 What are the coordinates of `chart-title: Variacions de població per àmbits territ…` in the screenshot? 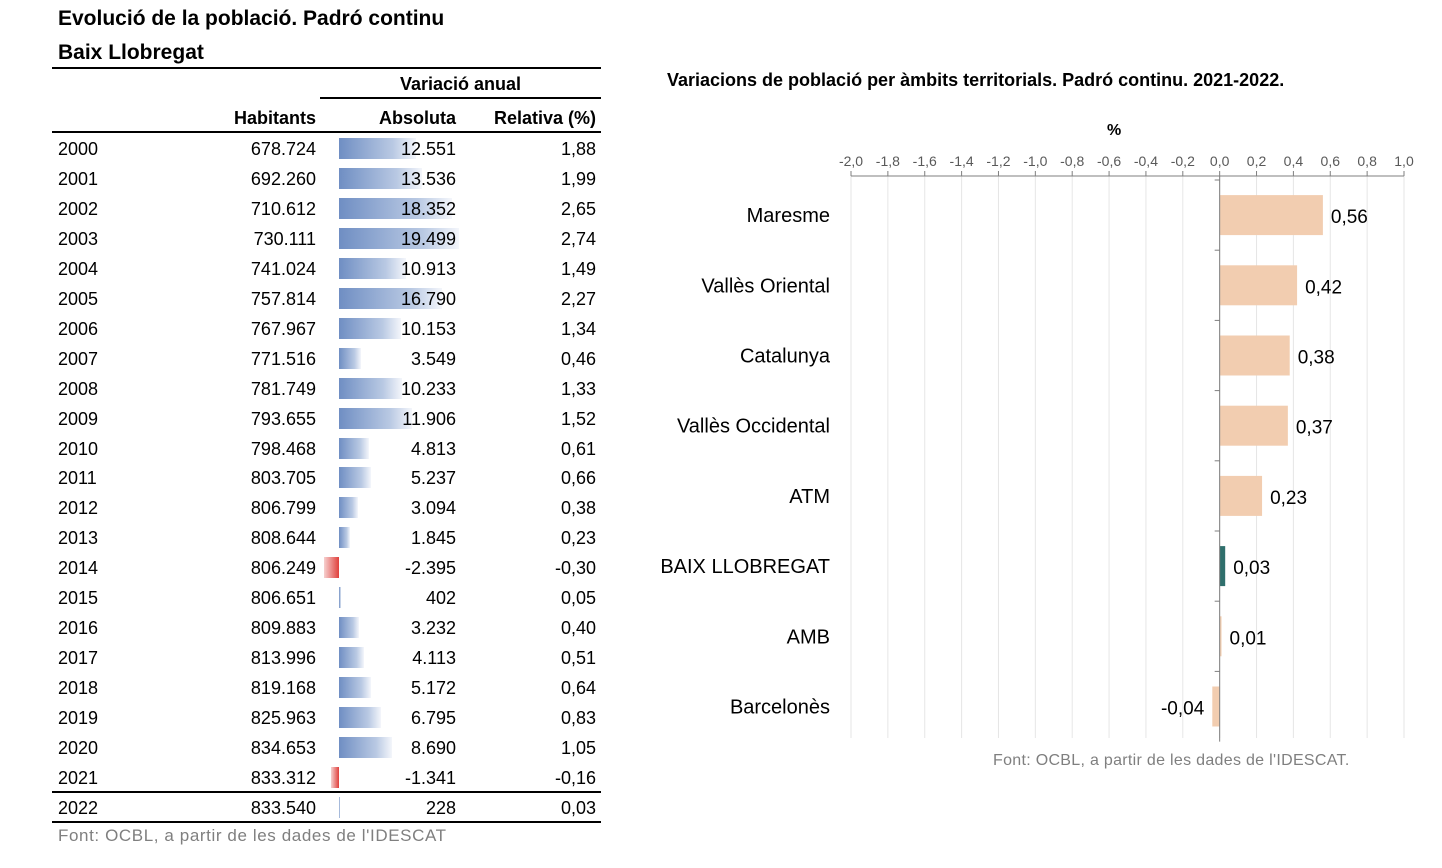 It's located at (976, 80).